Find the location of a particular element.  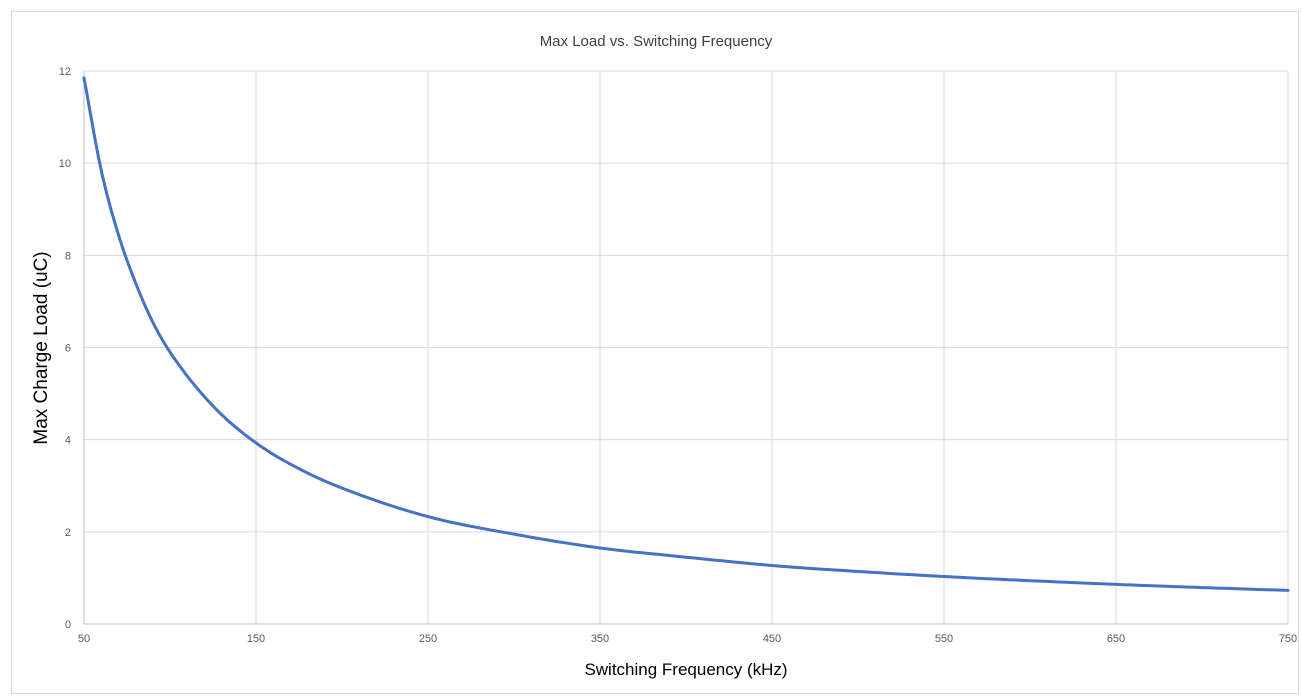

y-axis-title: Max Charge Load (uC) is located at coordinates (41, 347).